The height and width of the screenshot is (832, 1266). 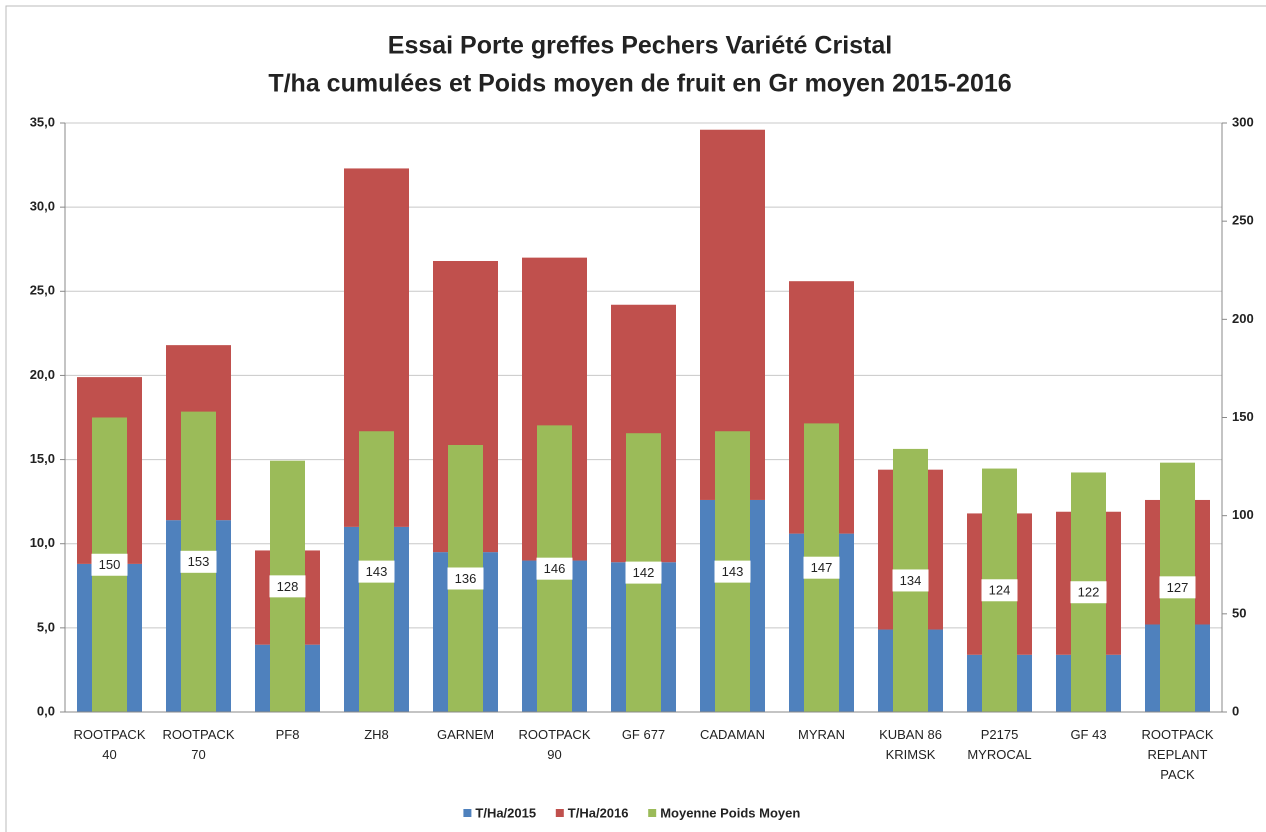 What do you see at coordinates (1243, 416) in the screenshot?
I see `y2-tick-label: 150` at bounding box center [1243, 416].